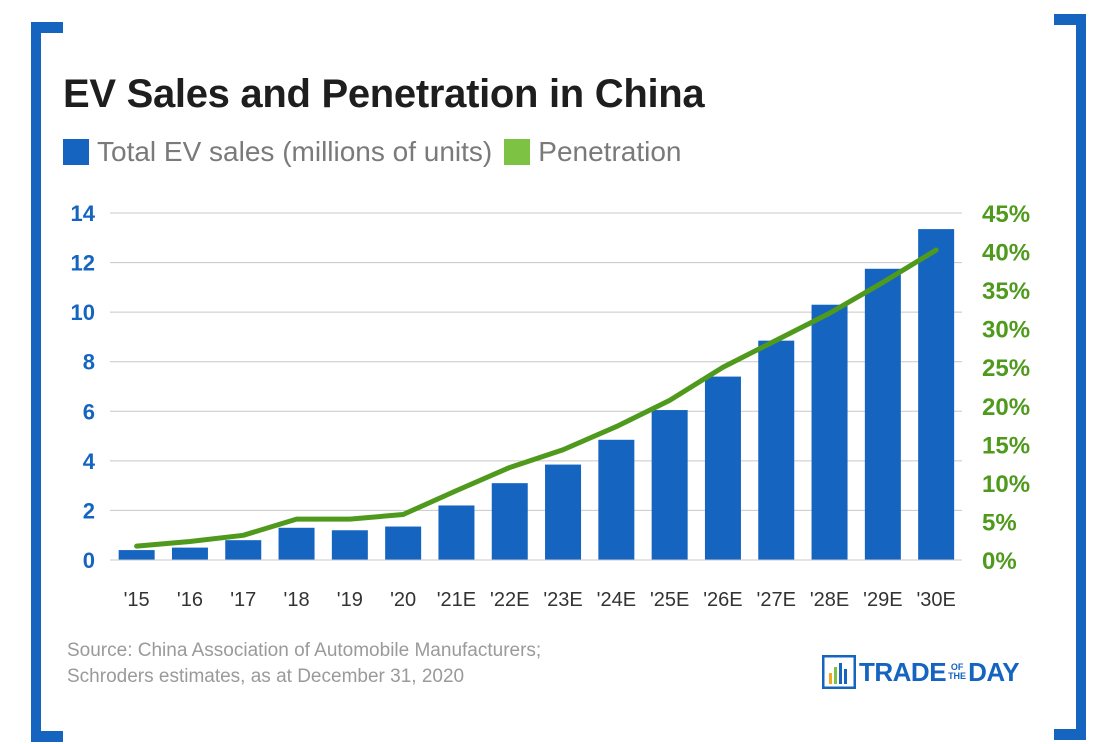 This screenshot has width=1101, height=744. Describe the element at coordinates (722, 600) in the screenshot. I see `x-axis-tick-label: '26E` at that location.